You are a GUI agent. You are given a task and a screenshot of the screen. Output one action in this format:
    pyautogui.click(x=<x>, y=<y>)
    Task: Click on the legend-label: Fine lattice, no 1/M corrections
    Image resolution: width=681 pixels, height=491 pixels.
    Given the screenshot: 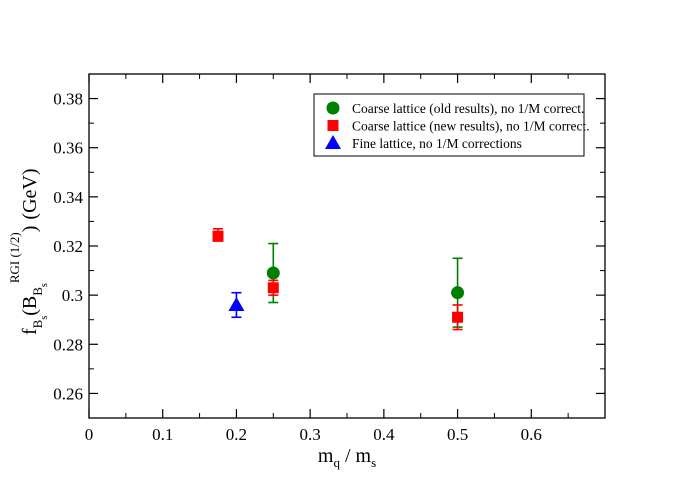 What is the action you would take?
    pyautogui.click(x=437, y=143)
    